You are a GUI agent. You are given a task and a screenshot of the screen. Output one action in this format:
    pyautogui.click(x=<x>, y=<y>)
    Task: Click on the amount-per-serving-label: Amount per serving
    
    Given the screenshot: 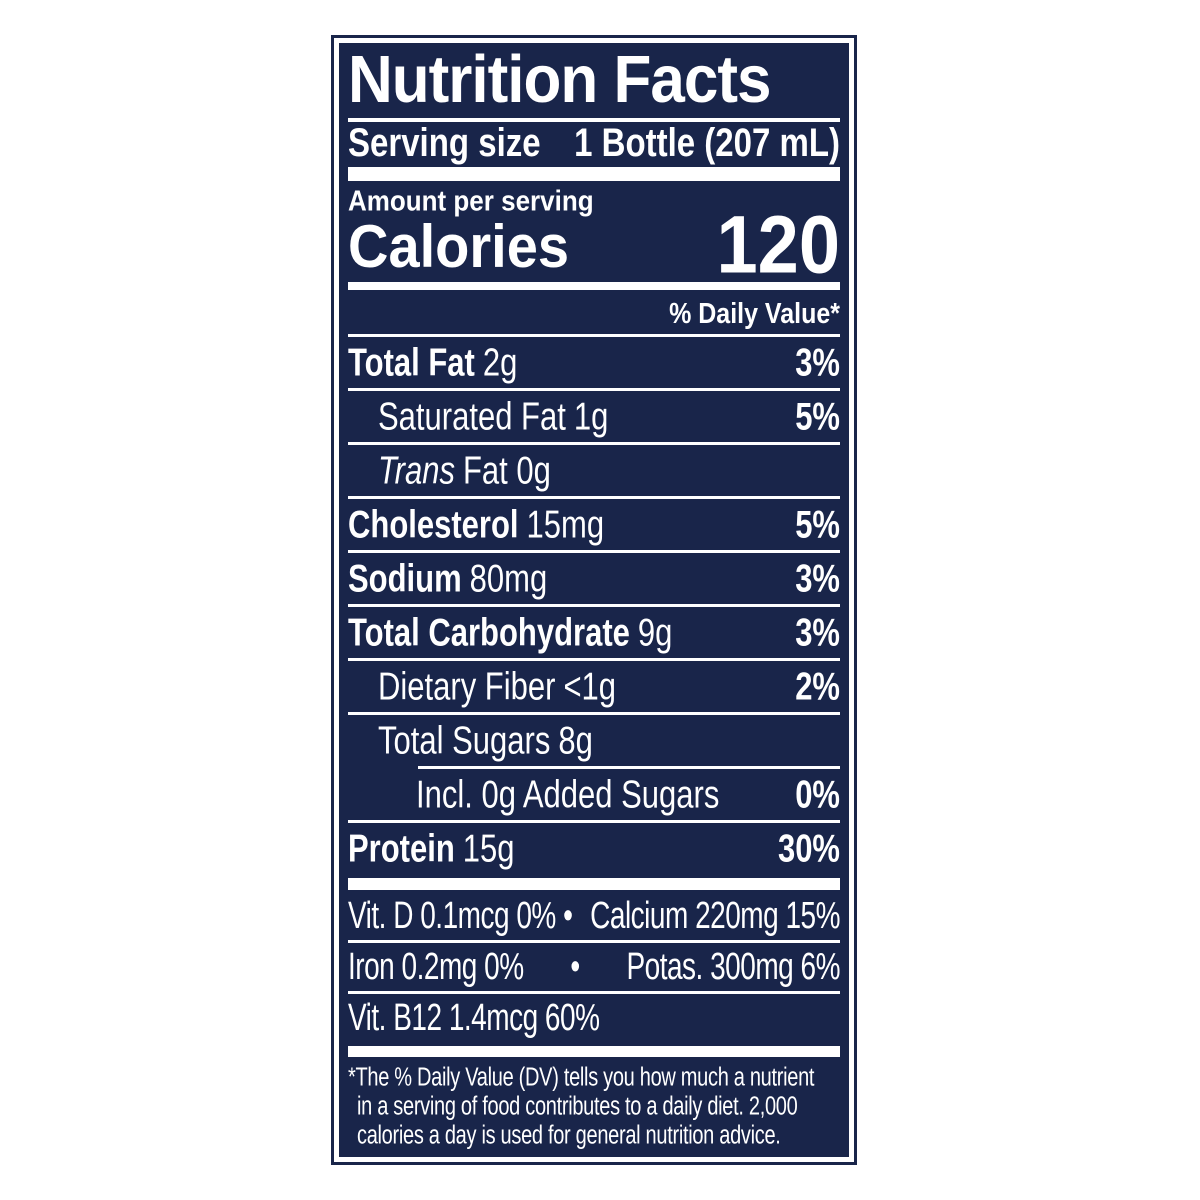 What is the action you would take?
    pyautogui.click(x=471, y=200)
    